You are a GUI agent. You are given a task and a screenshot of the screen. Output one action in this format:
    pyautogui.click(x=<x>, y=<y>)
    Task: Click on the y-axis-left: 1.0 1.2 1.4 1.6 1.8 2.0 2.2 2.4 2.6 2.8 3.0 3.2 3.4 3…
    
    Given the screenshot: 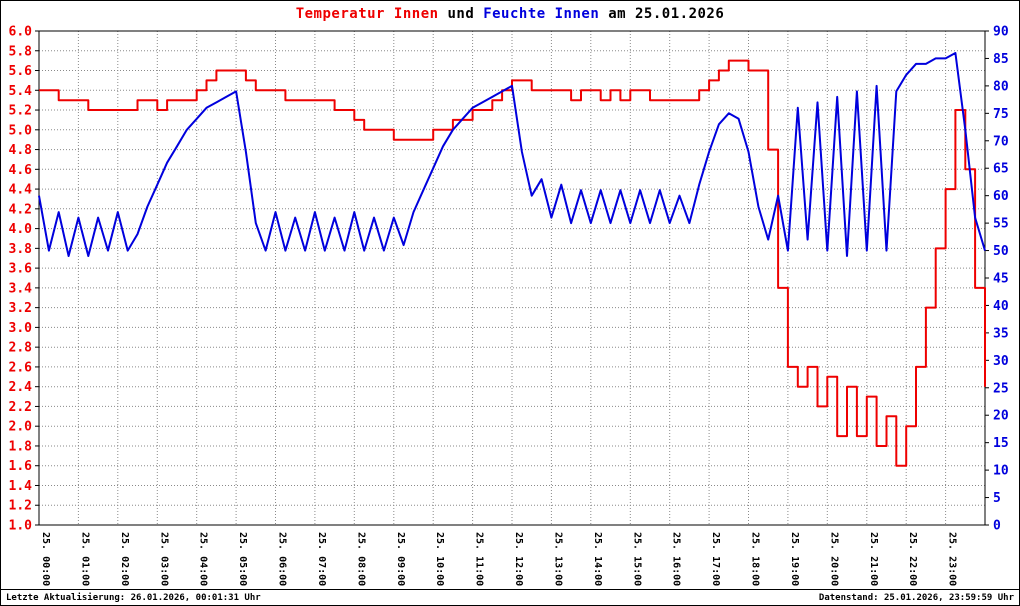 What is the action you would take?
    pyautogui.click(x=24, y=279)
    